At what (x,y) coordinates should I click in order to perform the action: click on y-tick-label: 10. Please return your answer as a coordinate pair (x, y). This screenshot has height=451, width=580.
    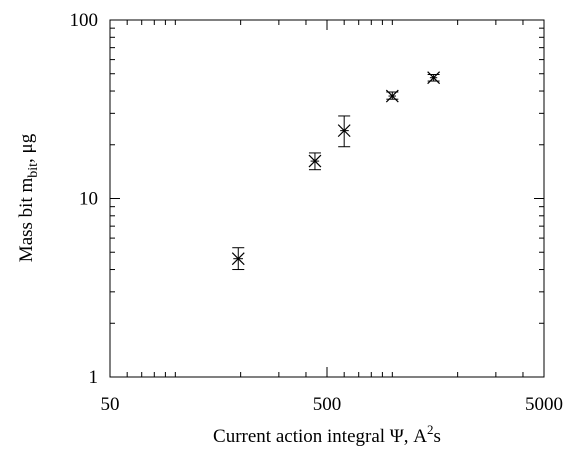
    Looking at the image, I should click on (88, 199).